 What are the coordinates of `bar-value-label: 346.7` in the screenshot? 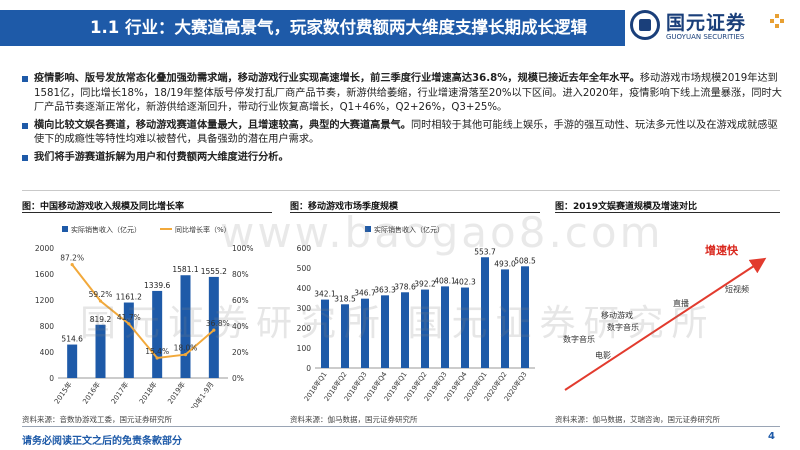 It's located at (365, 293).